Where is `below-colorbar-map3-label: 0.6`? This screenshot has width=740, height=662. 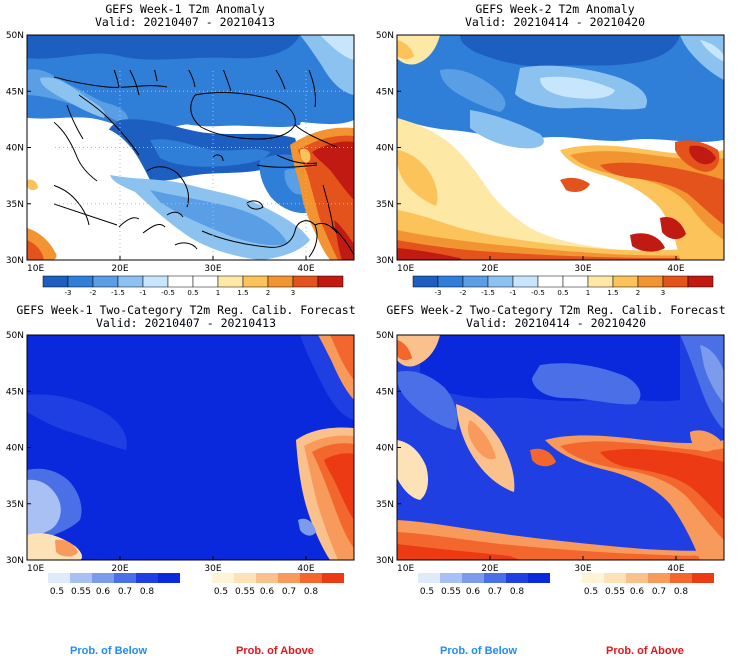
below-colorbar-map3-label: 0.6 is located at coordinates (103, 592).